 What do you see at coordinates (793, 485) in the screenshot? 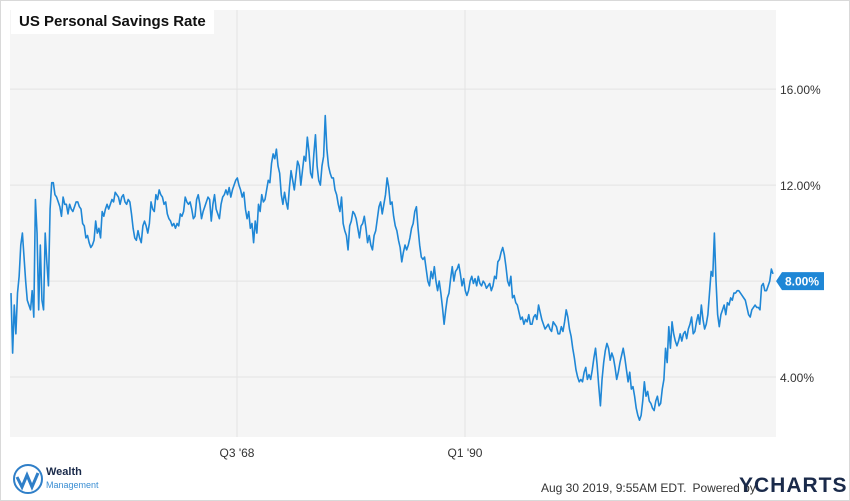
I see `ycharts-logo: YCHARTS` at bounding box center [793, 485].